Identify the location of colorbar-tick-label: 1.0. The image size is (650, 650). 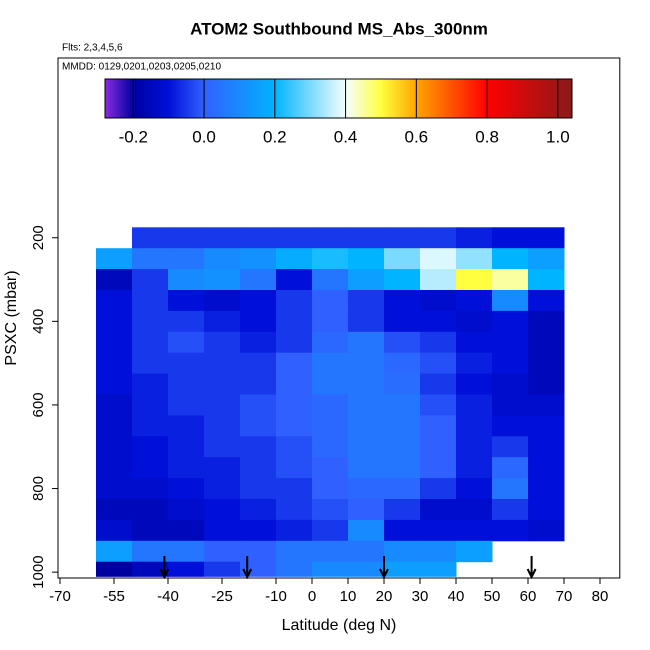
(558, 136).